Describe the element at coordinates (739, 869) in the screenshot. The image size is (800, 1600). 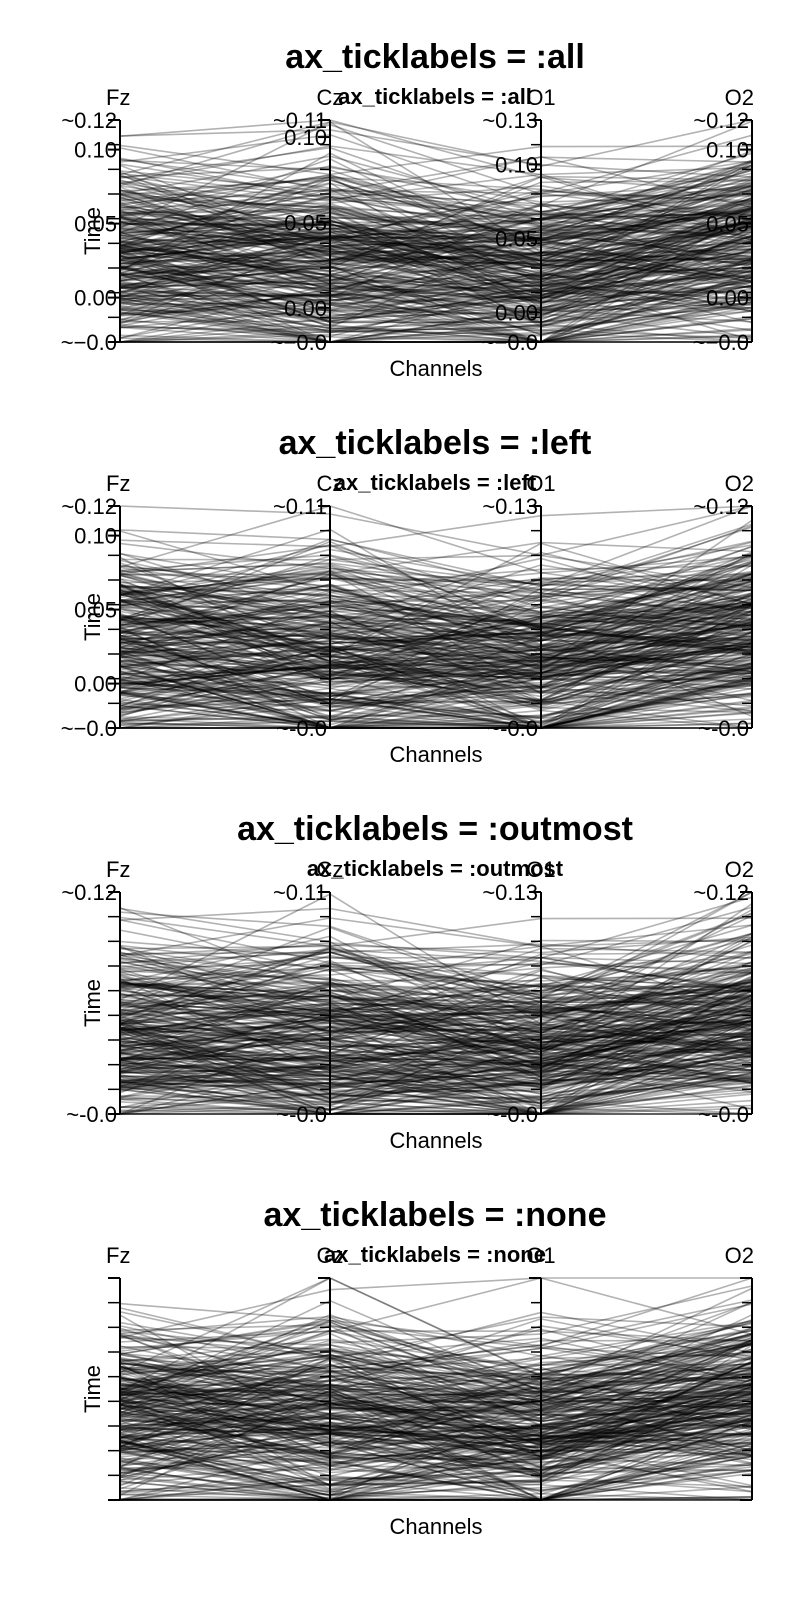
I see `axis-name: O2` at that location.